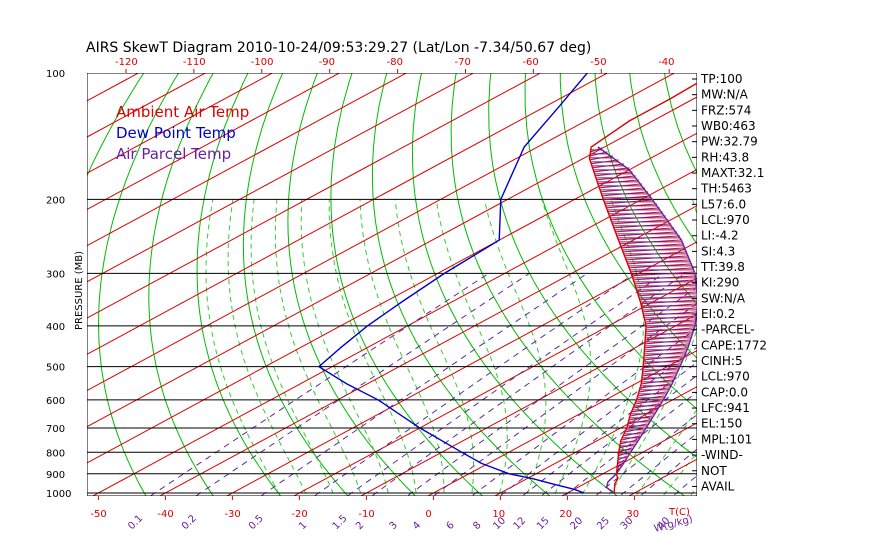 Image resolution: width=870 pixels, height=560 pixels. What do you see at coordinates (722, 455) in the screenshot?
I see `index-item: -WIND-` at bounding box center [722, 455].